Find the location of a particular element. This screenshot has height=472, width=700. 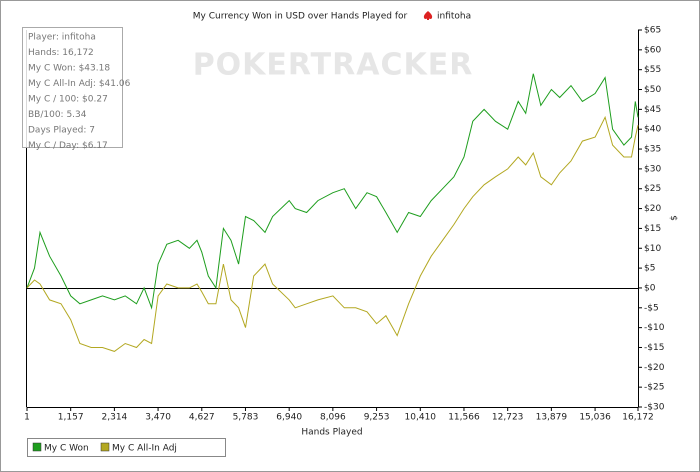

y-tick-label: -$30 is located at coordinates (654, 408).